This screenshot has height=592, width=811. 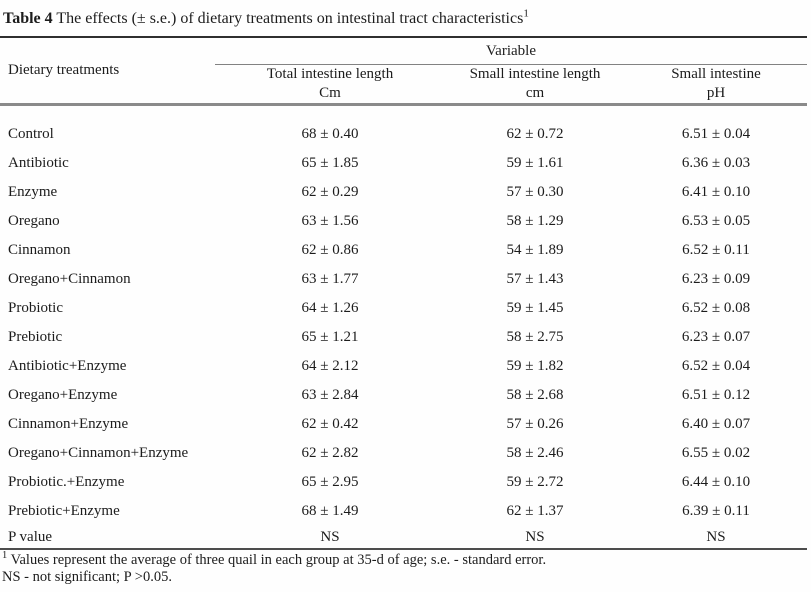 What do you see at coordinates (35, 337) in the screenshot?
I see `treatment-cell: Prebiotic` at bounding box center [35, 337].